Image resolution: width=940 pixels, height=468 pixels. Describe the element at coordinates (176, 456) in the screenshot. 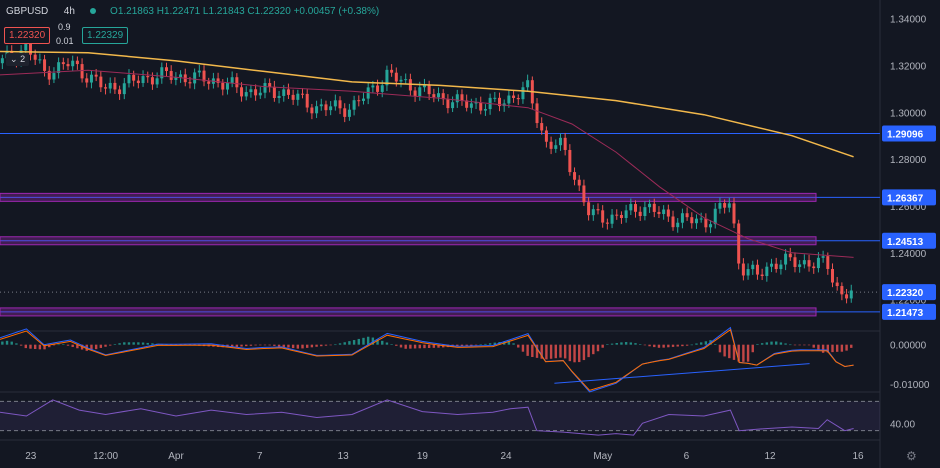

I see `time-tick-label: Apr` at that location.